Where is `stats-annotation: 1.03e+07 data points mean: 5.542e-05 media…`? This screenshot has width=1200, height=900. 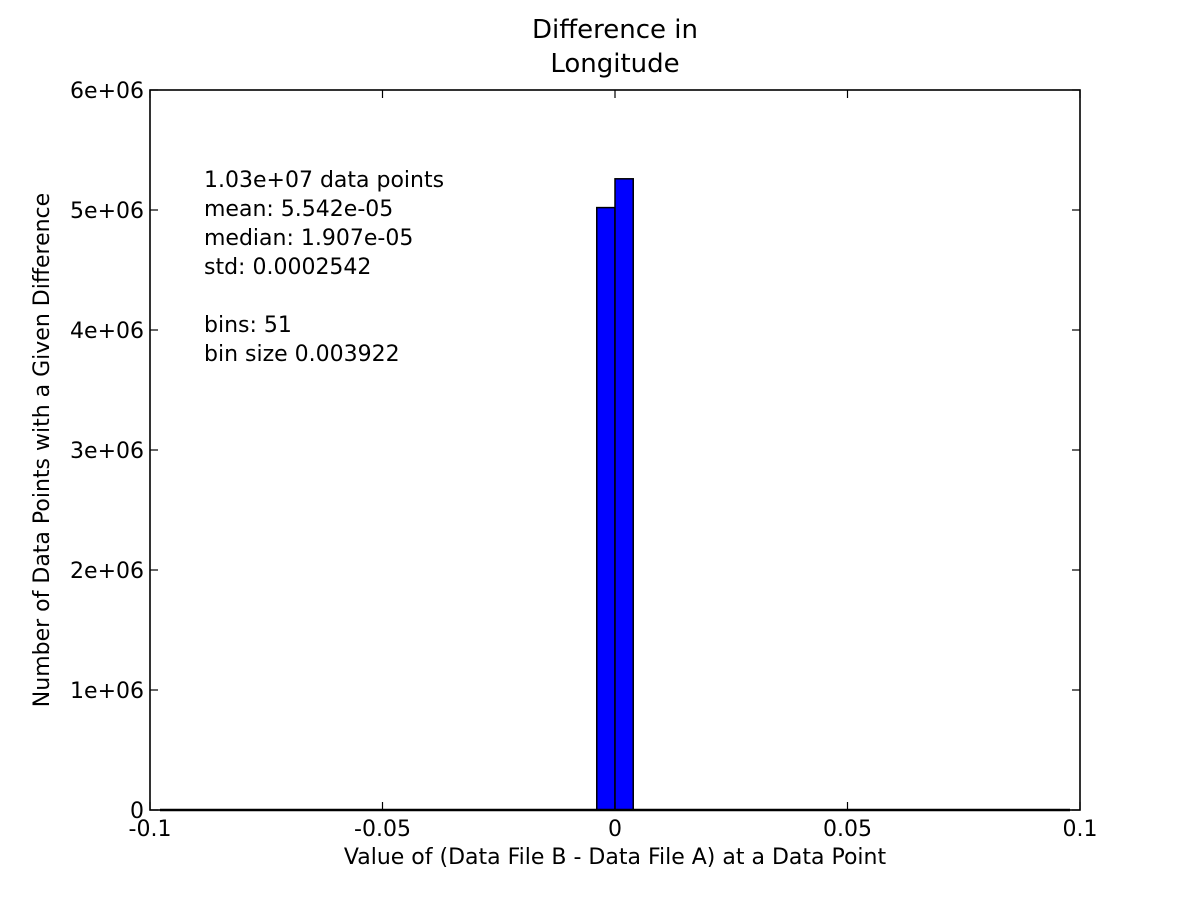 stats-annotation: 1.03e+07 data points mean: 5.542e-05 media… is located at coordinates (324, 267).